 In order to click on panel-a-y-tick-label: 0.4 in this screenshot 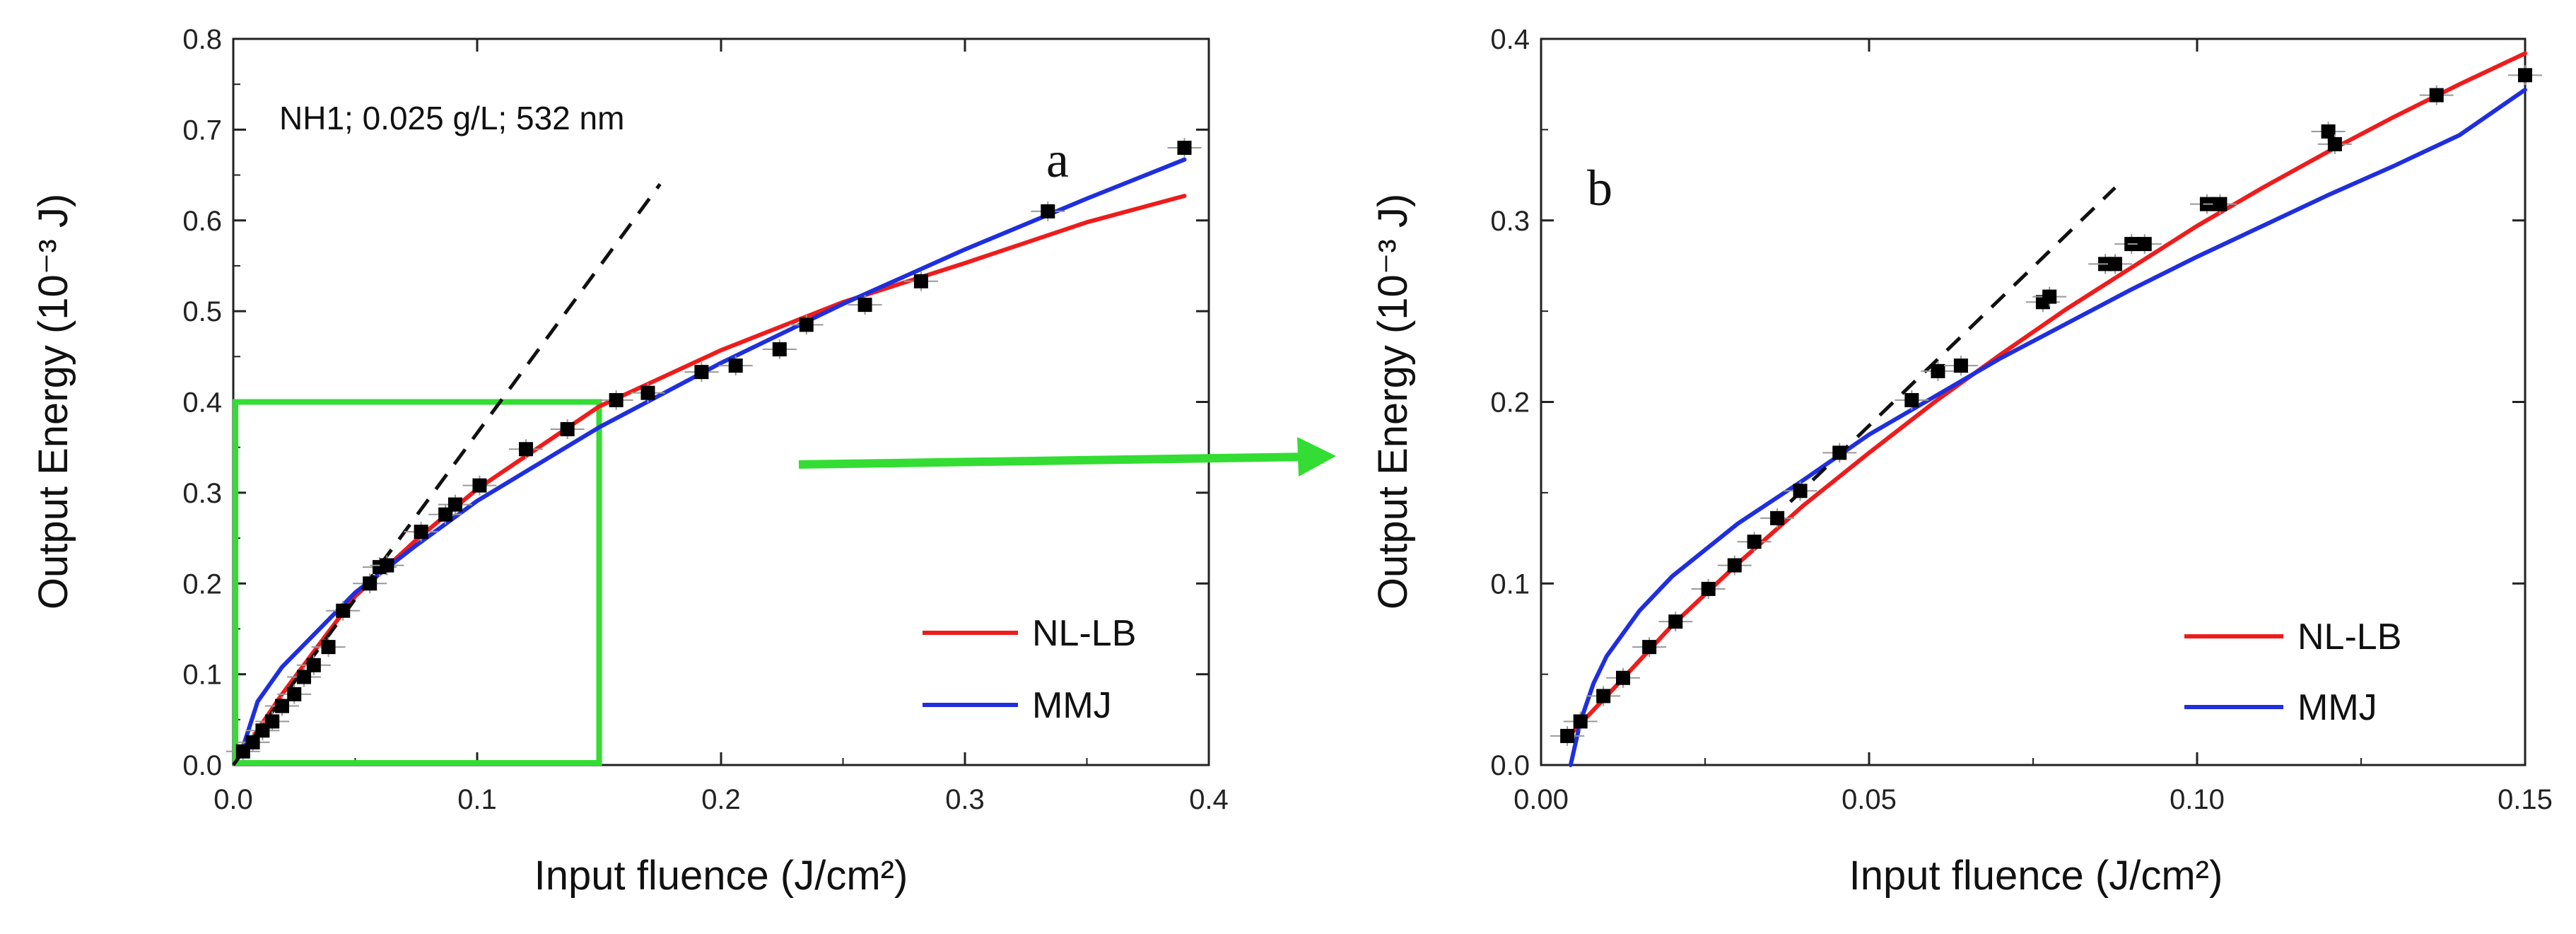, I will do `click(202, 403)`.